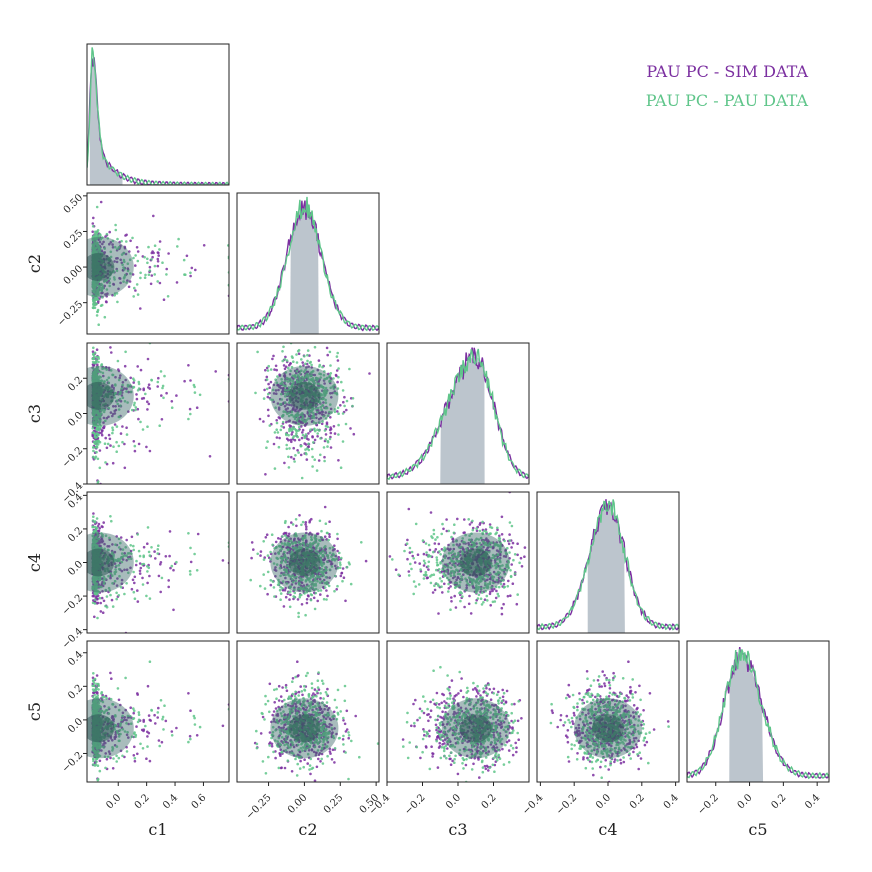 Image resolution: width=872 pixels, height=872 pixels. I want to click on credible-interval-c2, so click(304, 270).